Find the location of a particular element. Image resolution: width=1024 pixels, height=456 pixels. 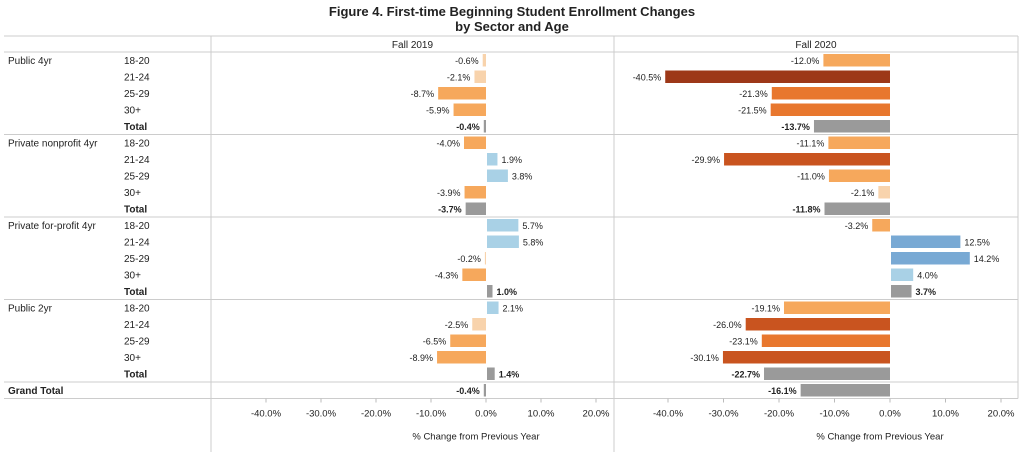

data-label-fall2019: 1.4% is located at coordinates (509, 374).